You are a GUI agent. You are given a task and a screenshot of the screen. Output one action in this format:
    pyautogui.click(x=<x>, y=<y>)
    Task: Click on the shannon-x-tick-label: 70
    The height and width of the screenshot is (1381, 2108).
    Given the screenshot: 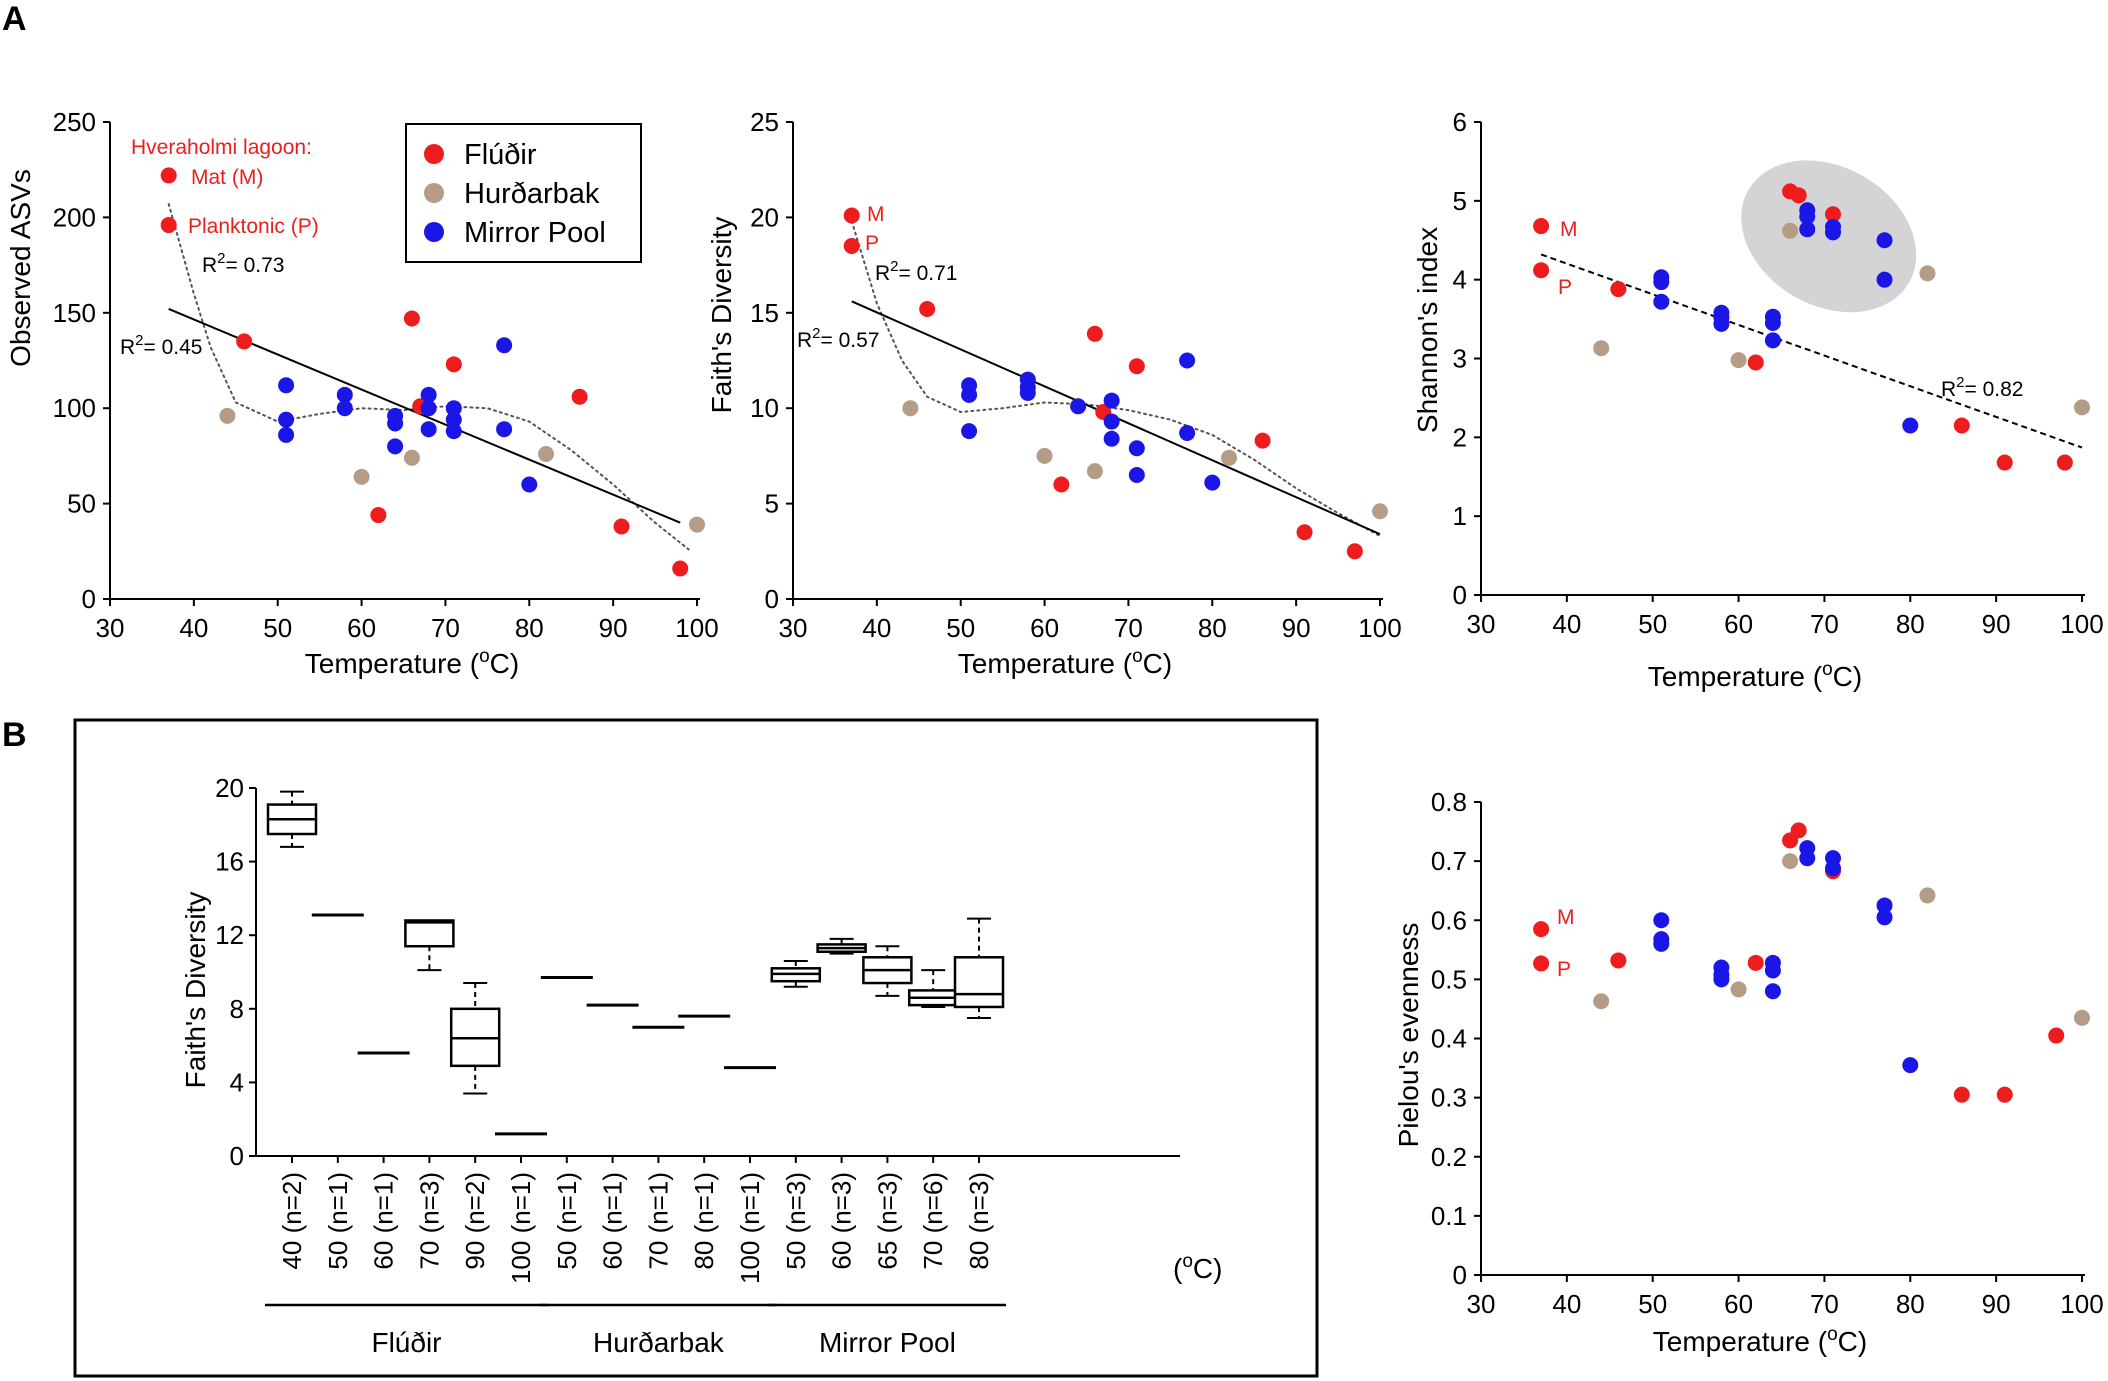 What is the action you would take?
    pyautogui.click(x=1824, y=624)
    